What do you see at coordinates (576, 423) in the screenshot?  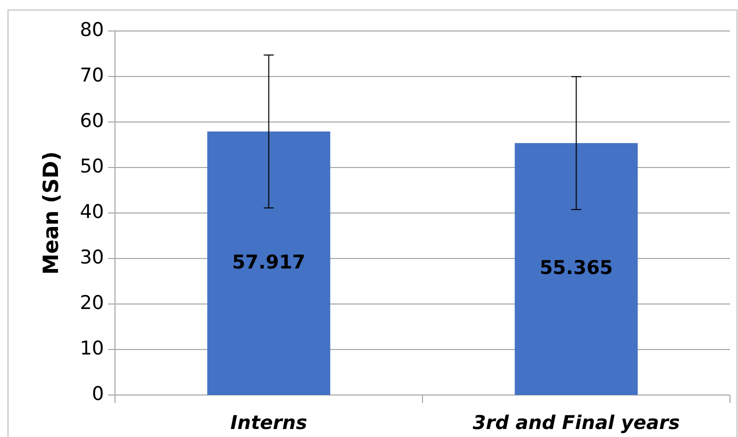 I see `x-tick-label: 3rd and Final years` at bounding box center [576, 423].